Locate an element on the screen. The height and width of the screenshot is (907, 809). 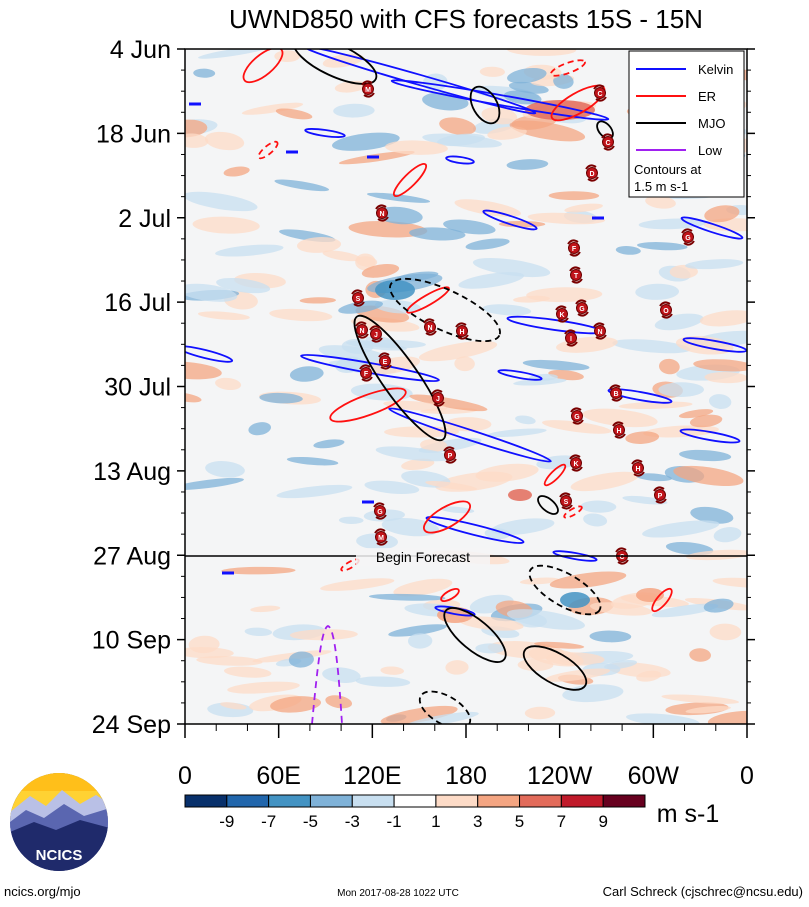
storm-label: E is located at coordinates (385, 362).